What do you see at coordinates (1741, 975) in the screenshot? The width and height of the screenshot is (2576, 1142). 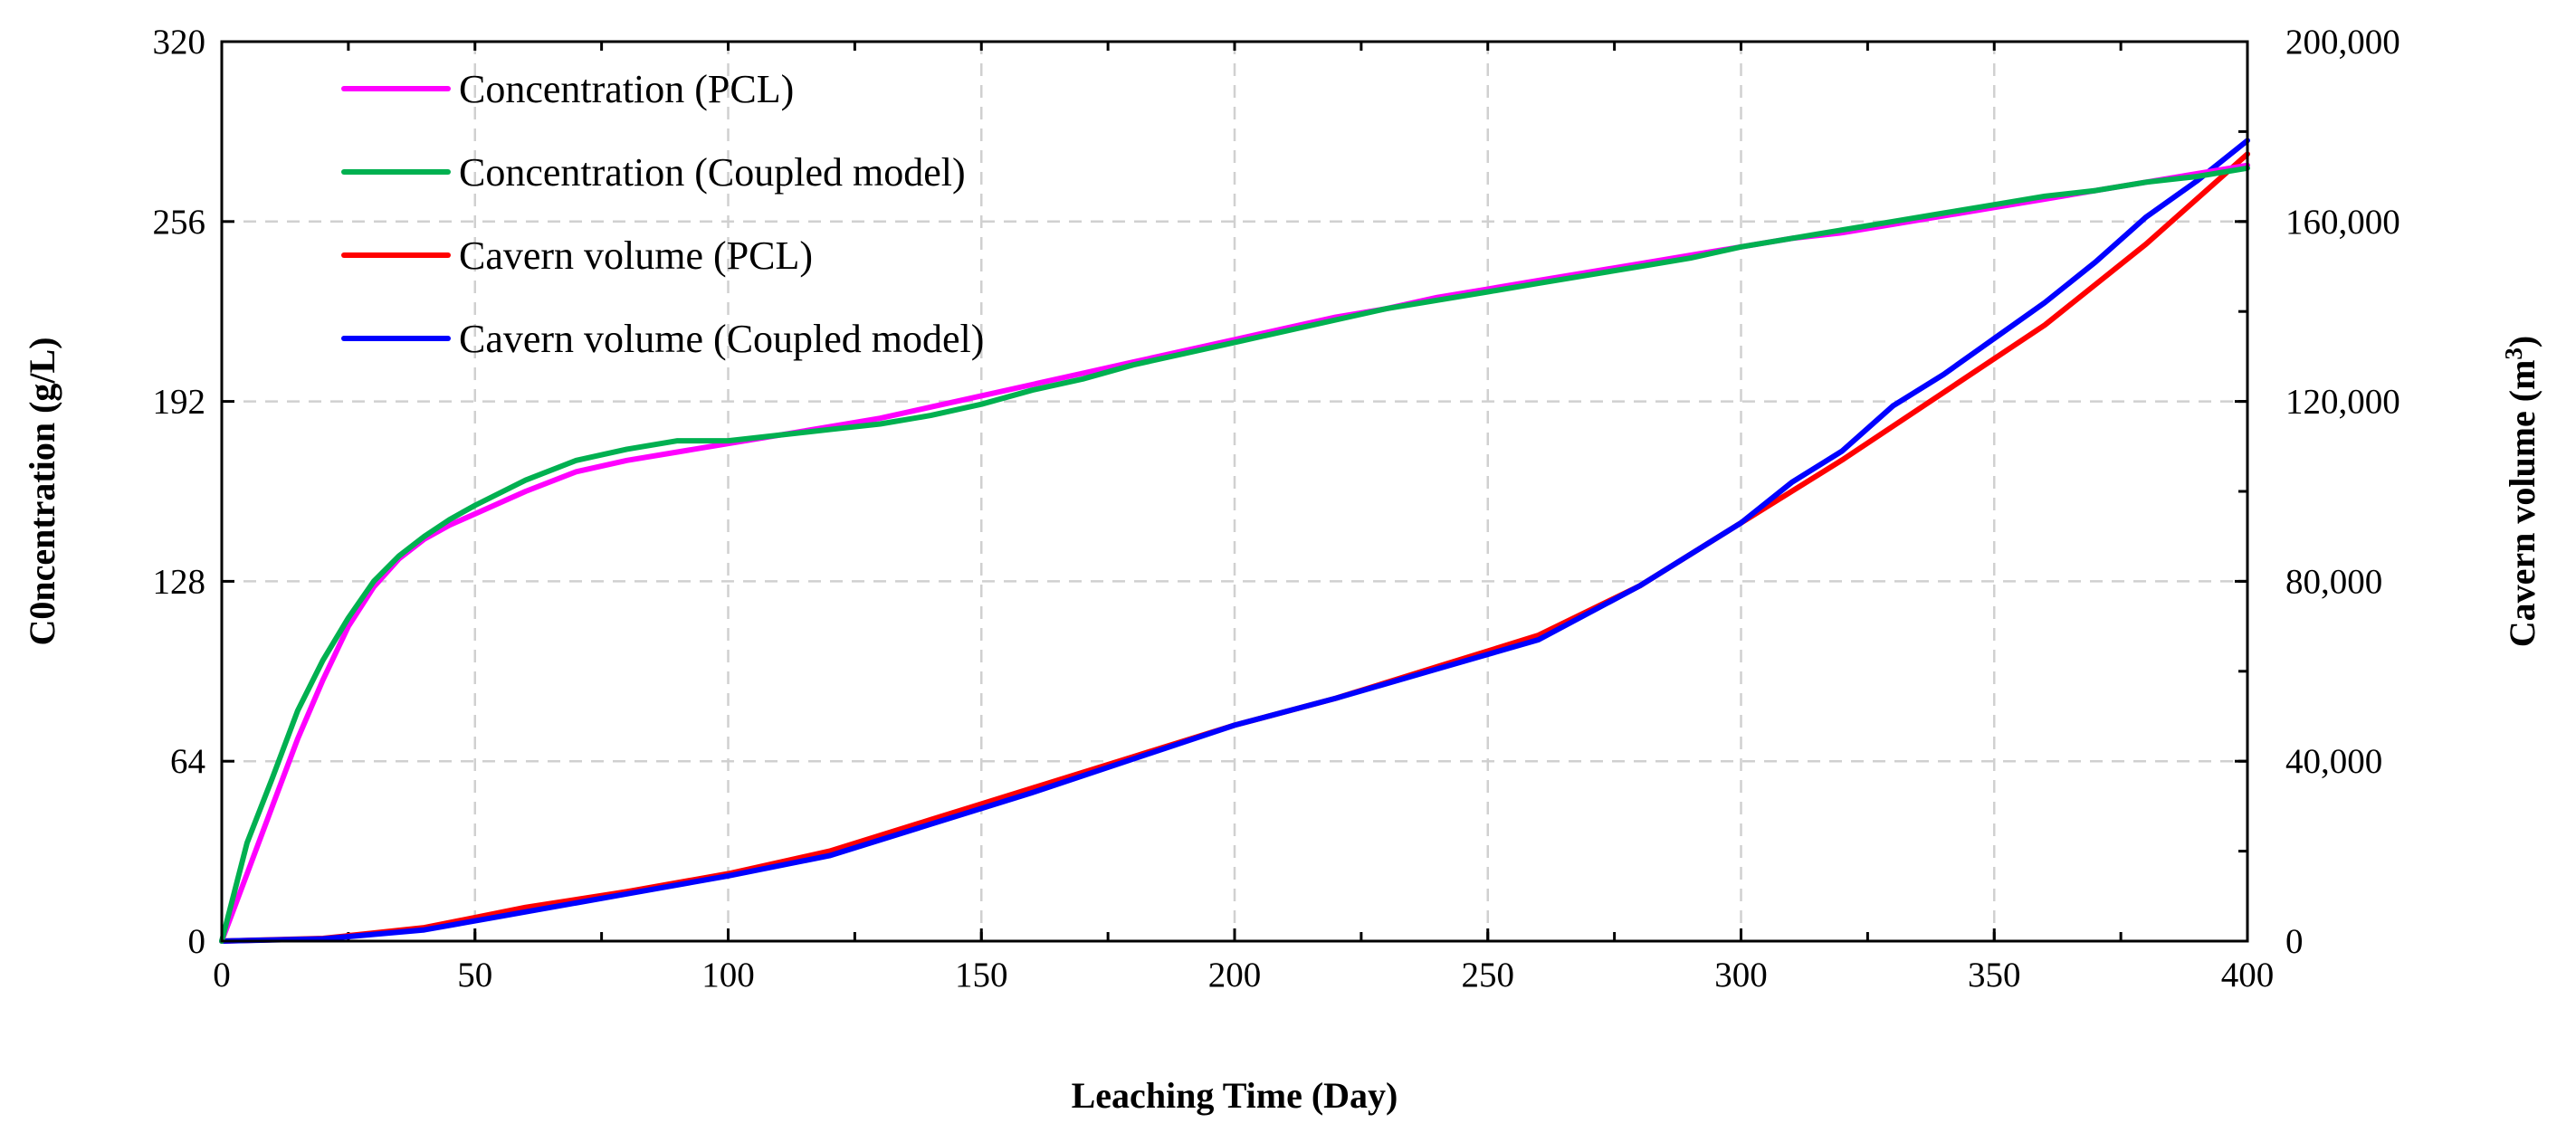 I see `x-tick-label: 300` at bounding box center [1741, 975].